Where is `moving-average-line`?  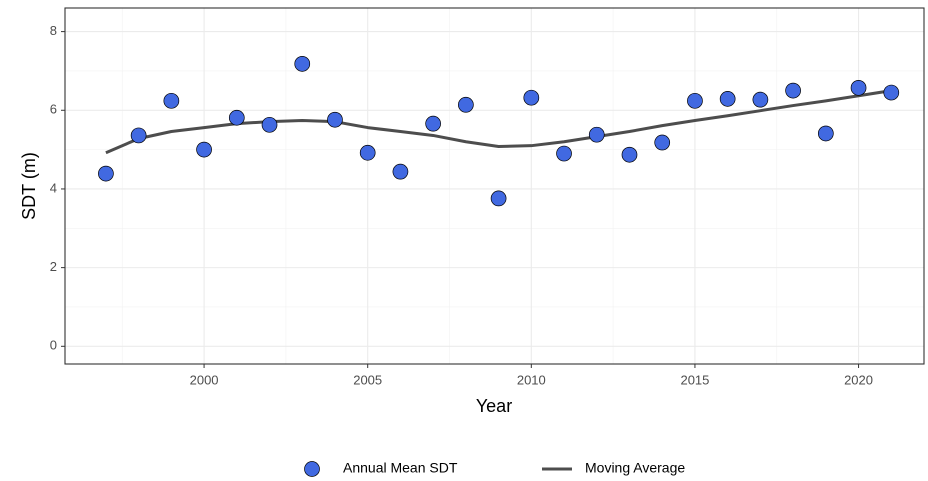
moving-average-line is located at coordinates (498, 122).